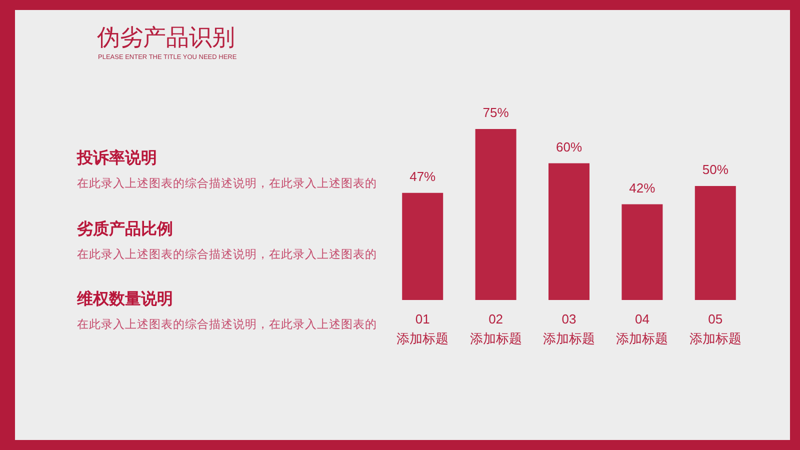  What do you see at coordinates (422, 328) in the screenshot?
I see `x-tick-label: 01 添加标题` at bounding box center [422, 328].